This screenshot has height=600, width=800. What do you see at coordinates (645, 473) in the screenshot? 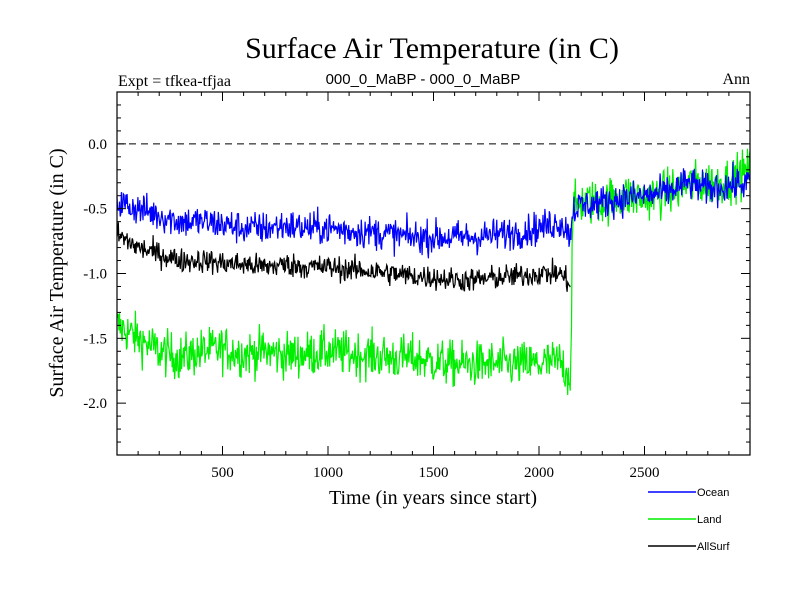
I see `x-tick-label: 2500` at bounding box center [645, 473].